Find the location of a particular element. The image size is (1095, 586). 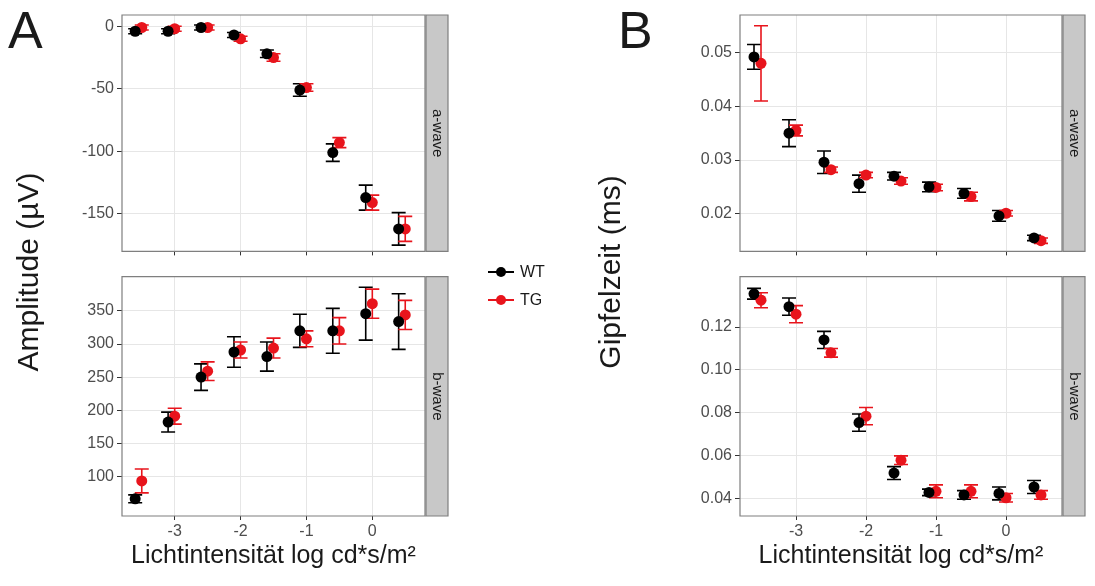

y-axis-title: Gipfelzeit (ms) is located at coordinates (610, 272).